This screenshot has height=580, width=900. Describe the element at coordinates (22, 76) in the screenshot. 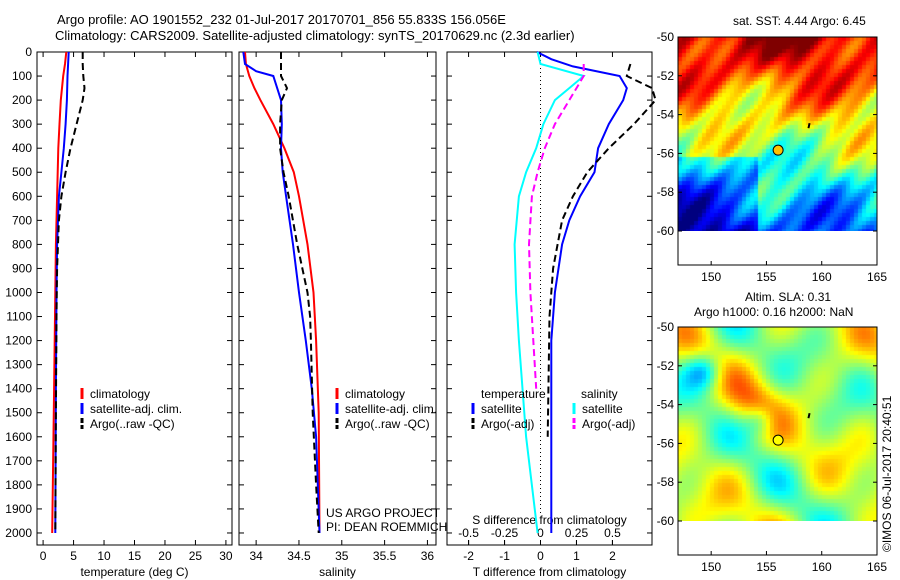

I see `y-tick-label: 100` at that location.